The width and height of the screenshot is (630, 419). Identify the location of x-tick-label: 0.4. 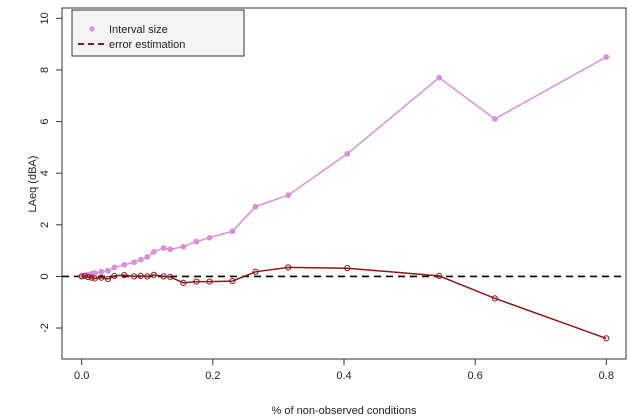
(343, 376).